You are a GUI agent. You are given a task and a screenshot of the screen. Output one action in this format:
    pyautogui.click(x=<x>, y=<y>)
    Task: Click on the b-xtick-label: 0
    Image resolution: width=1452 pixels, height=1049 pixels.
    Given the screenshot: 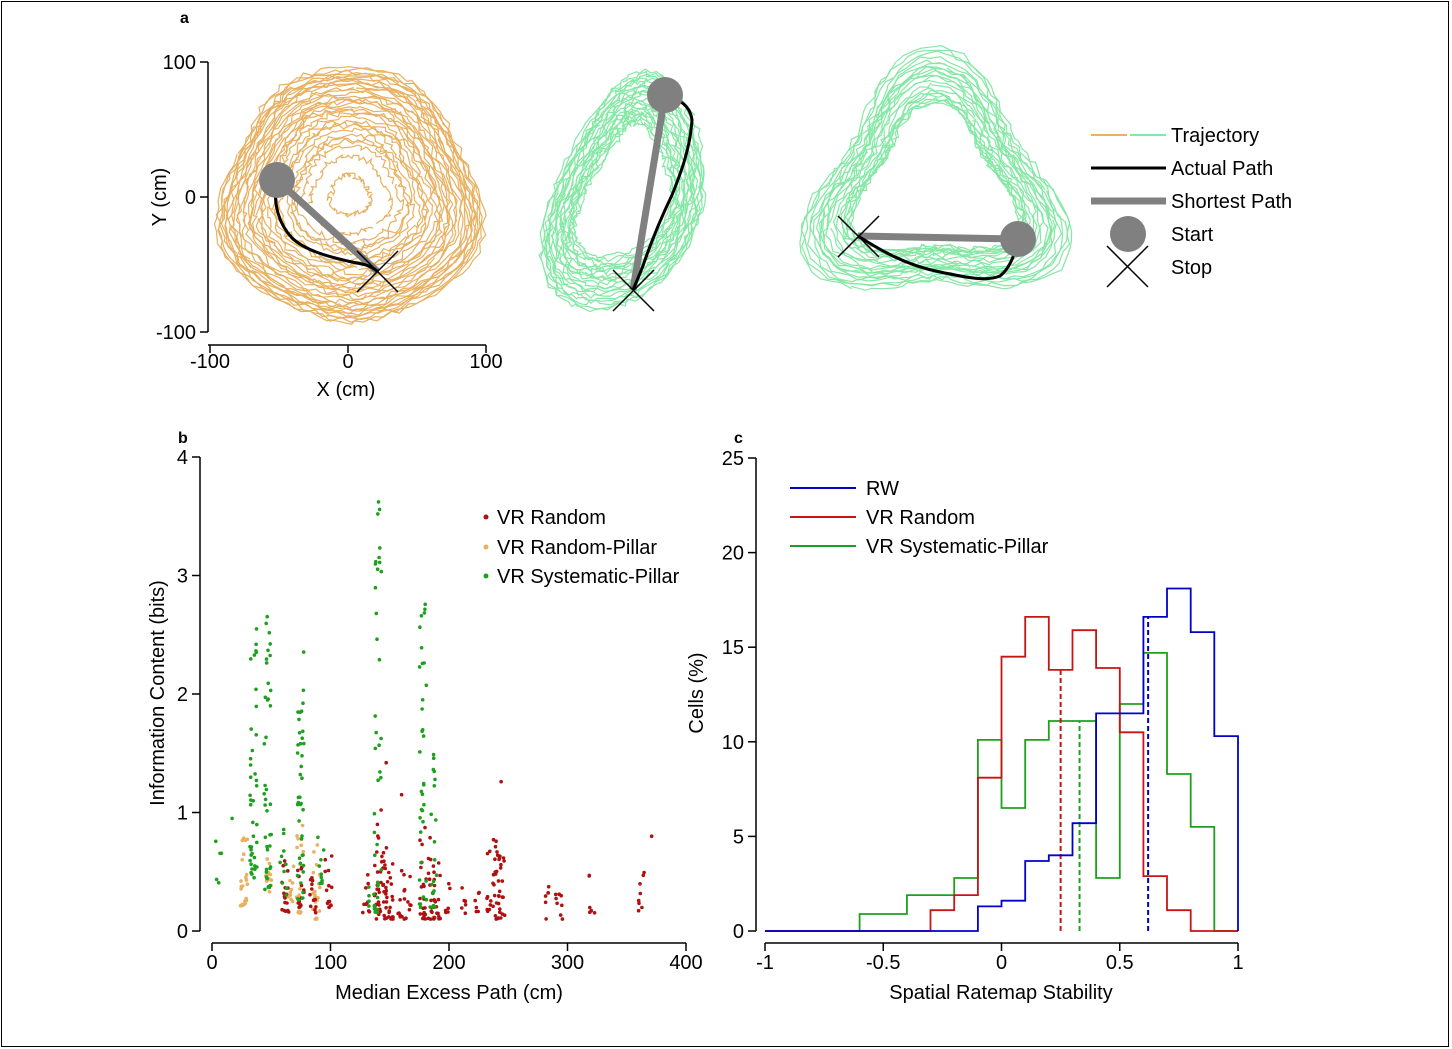 What is the action you would take?
    pyautogui.click(x=211, y=963)
    